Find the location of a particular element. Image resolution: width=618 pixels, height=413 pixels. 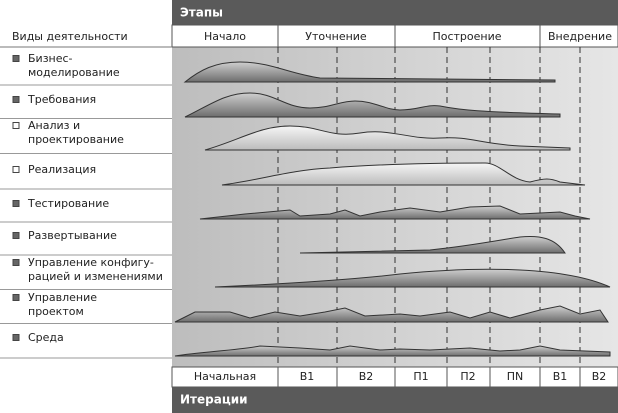

phase-label: Уточнение is located at coordinates (336, 36).